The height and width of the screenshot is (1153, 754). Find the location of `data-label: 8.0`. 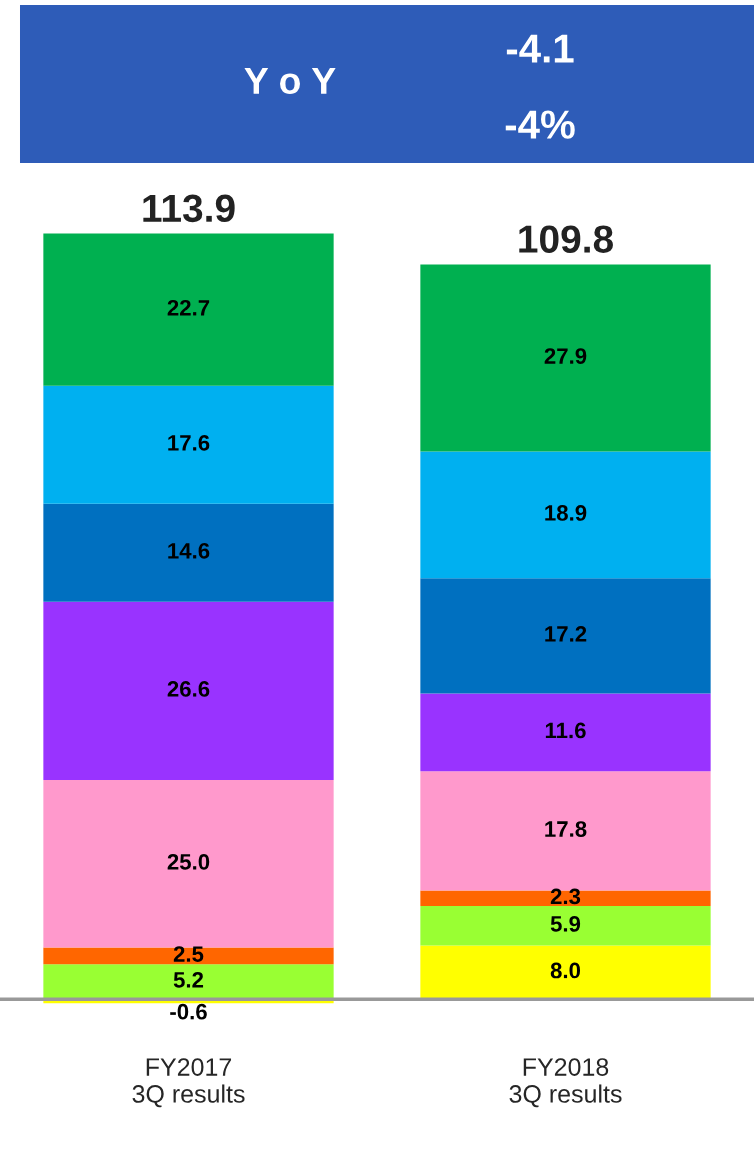

data-label: 8.0 is located at coordinates (565, 970).